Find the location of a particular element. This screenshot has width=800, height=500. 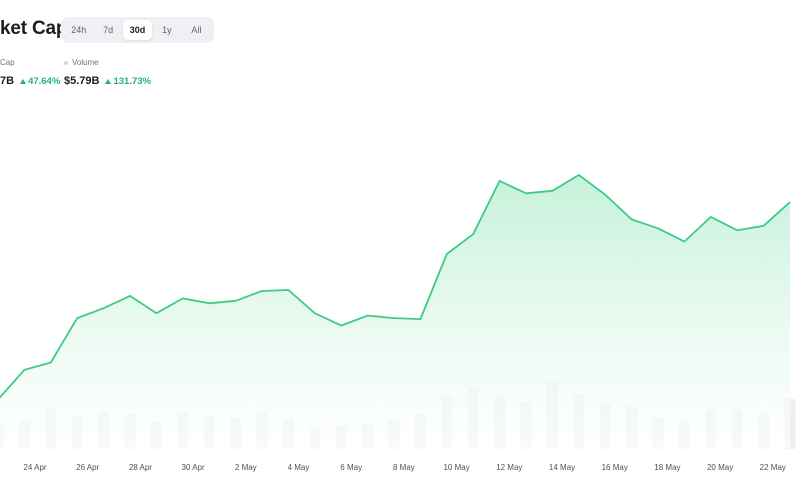

x-tick-label: 10 May is located at coordinates (456, 467).